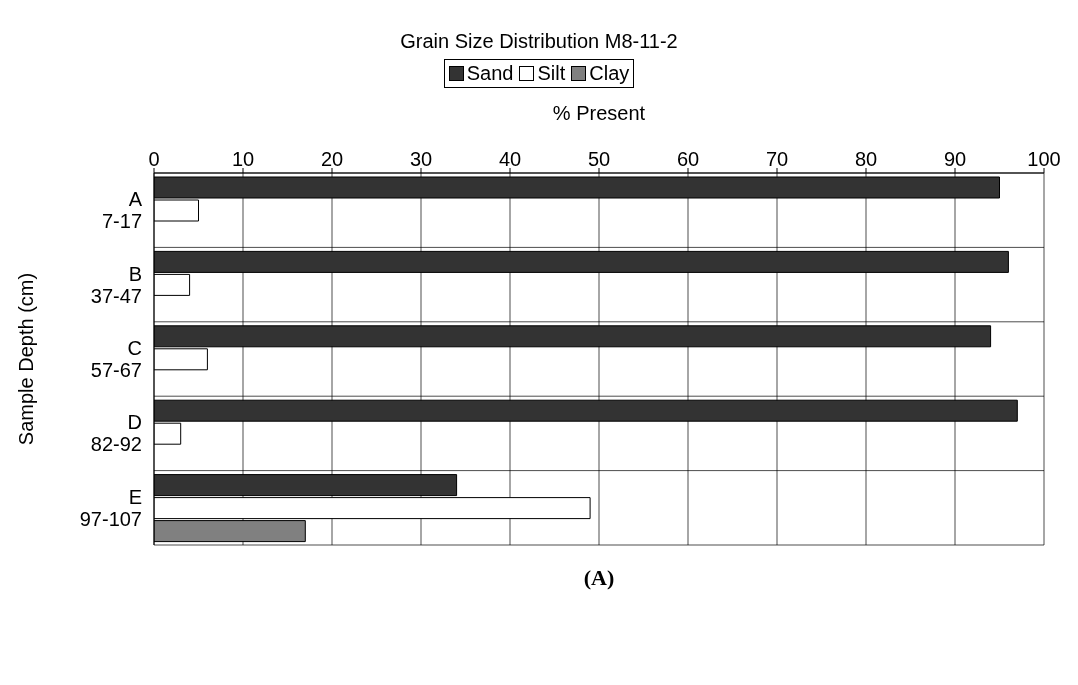 Image resolution: width=1078 pixels, height=685 pixels. Describe the element at coordinates (688, 159) in the screenshot. I see `x-tick-label: 60` at that location.